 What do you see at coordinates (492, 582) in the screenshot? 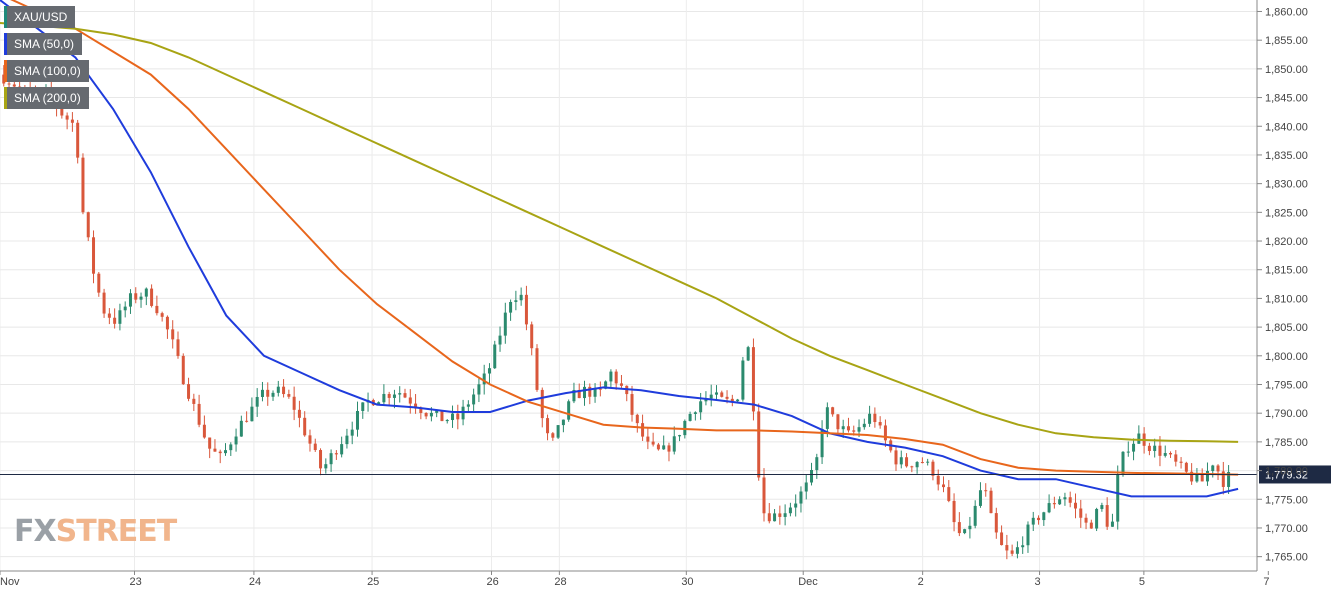
I see `x-tick-label: 26` at bounding box center [492, 582].